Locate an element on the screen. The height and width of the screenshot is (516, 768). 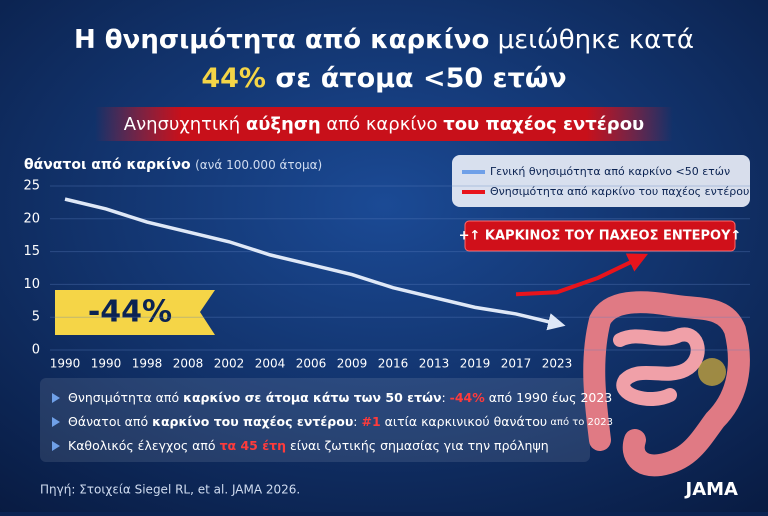
x-tick-label: 2006 is located at coordinates (311, 364).